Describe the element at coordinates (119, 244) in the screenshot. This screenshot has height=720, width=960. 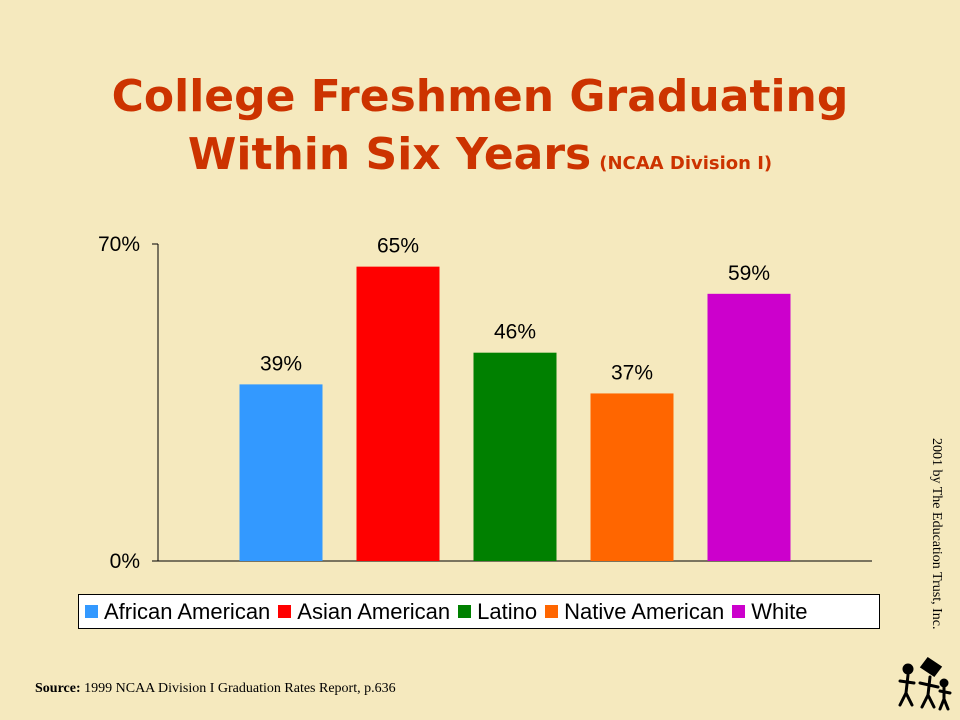
I see `y-tick-label: 70%` at that location.